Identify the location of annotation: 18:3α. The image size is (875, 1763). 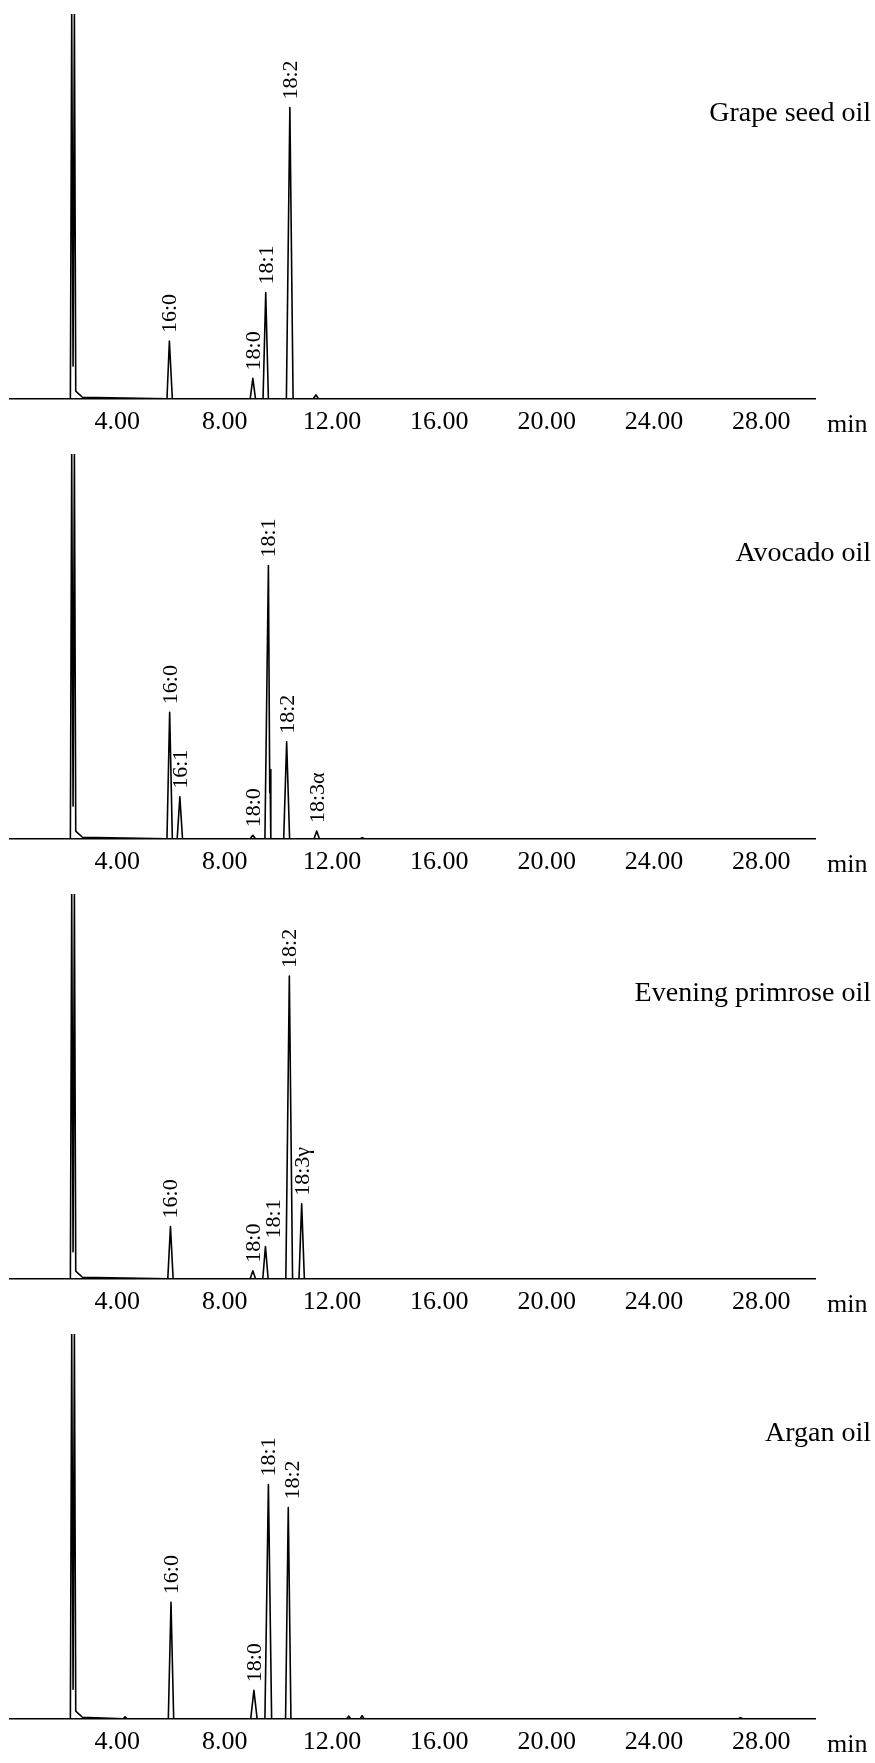
(316, 797).